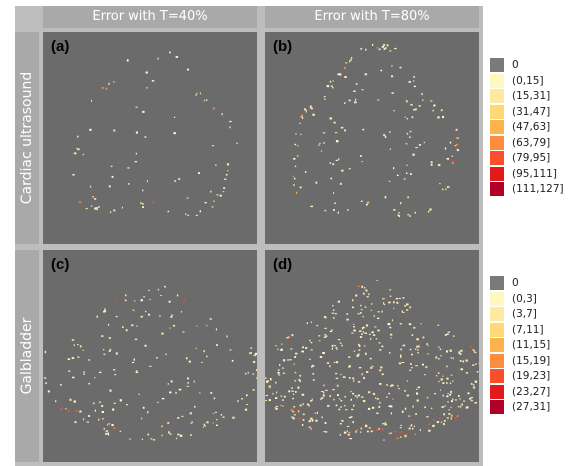 This screenshot has height=466, width=571. I want to click on panel-b-image, so click(376, 130).